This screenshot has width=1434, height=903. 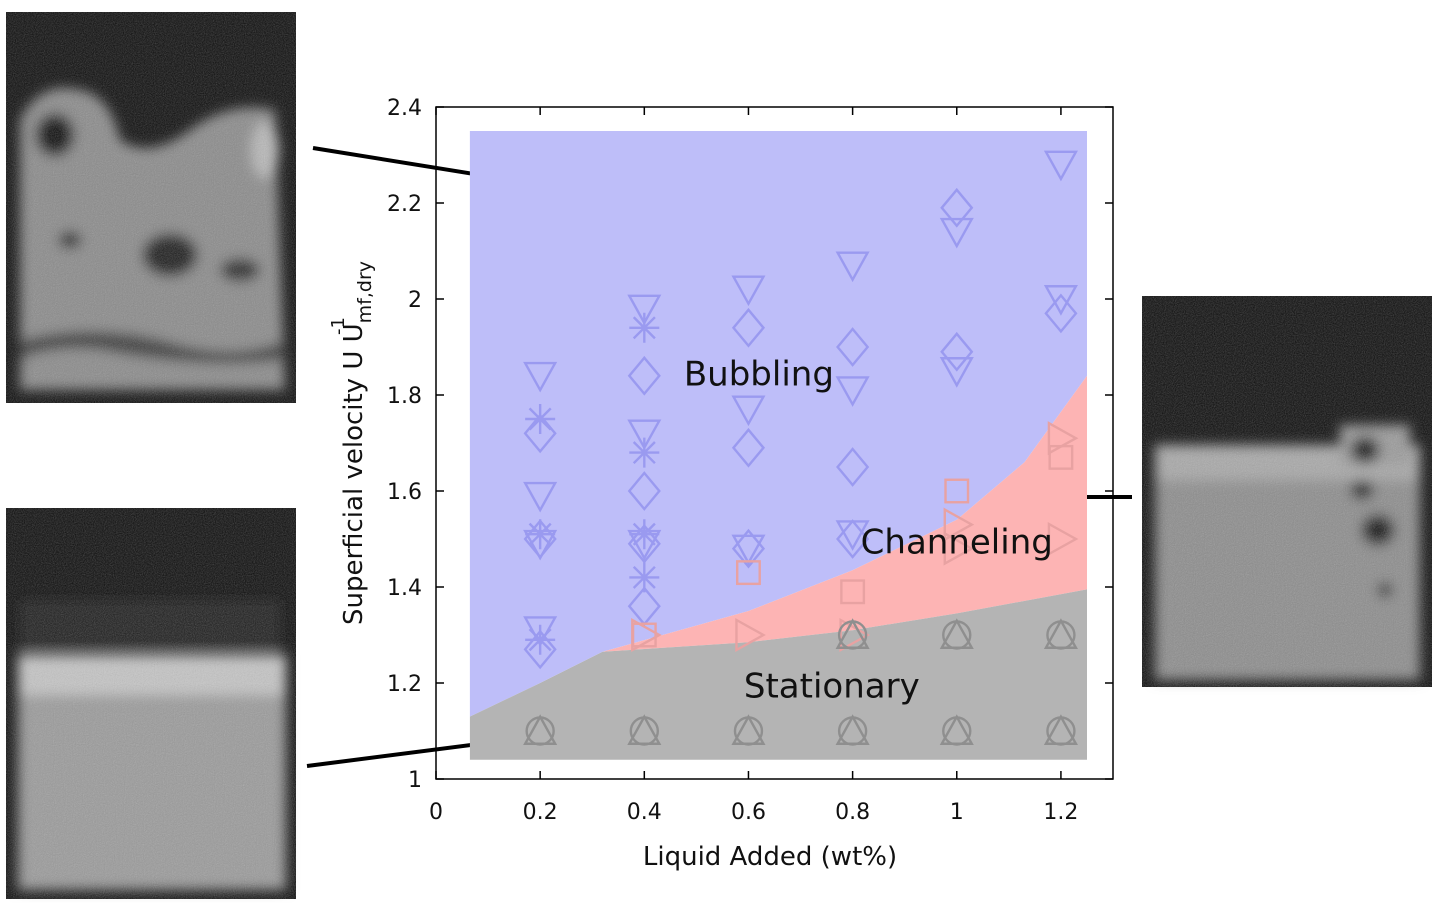 What do you see at coordinates (832, 686) in the screenshot?
I see `region-label-stationary: Stationary` at bounding box center [832, 686].